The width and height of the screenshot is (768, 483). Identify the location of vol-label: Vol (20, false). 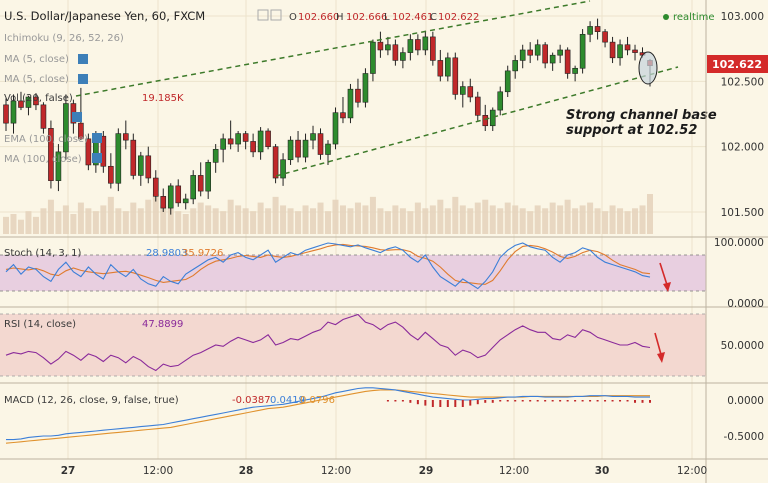
(38, 98).